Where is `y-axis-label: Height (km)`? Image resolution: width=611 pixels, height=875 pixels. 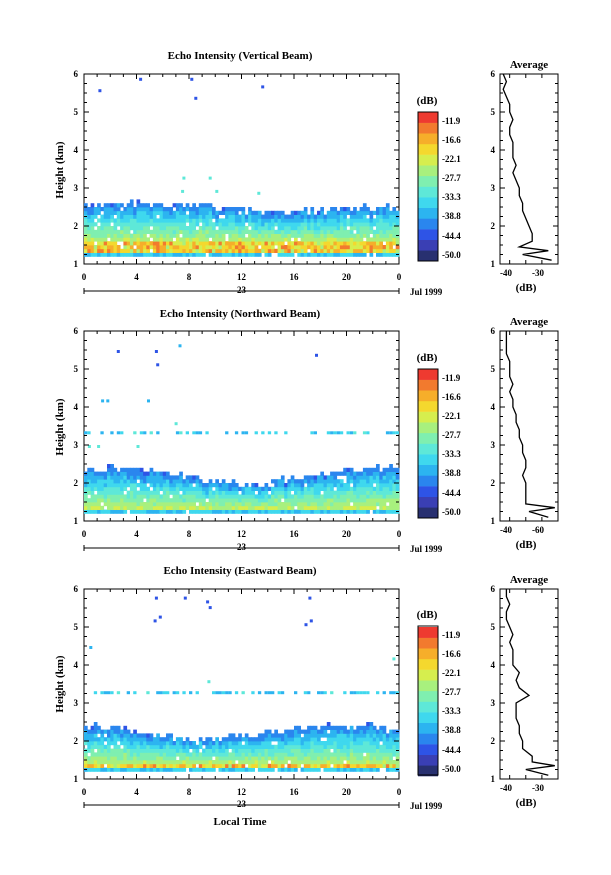 y-axis-label: Height (km) is located at coordinates (60, 426).